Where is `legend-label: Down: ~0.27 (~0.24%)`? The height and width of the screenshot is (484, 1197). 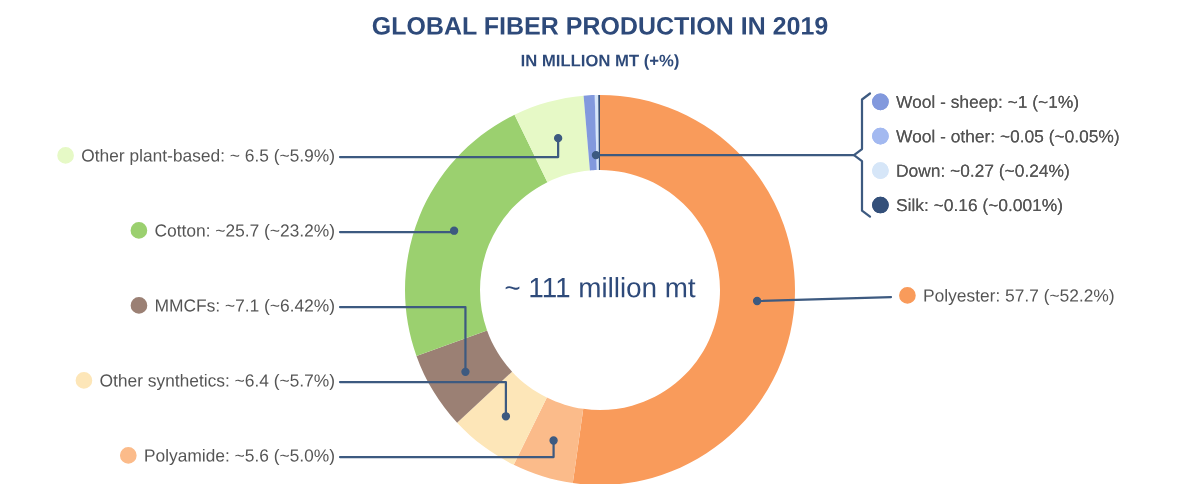
legend-label: Down: ~0.27 (~0.24%) is located at coordinates (983, 172).